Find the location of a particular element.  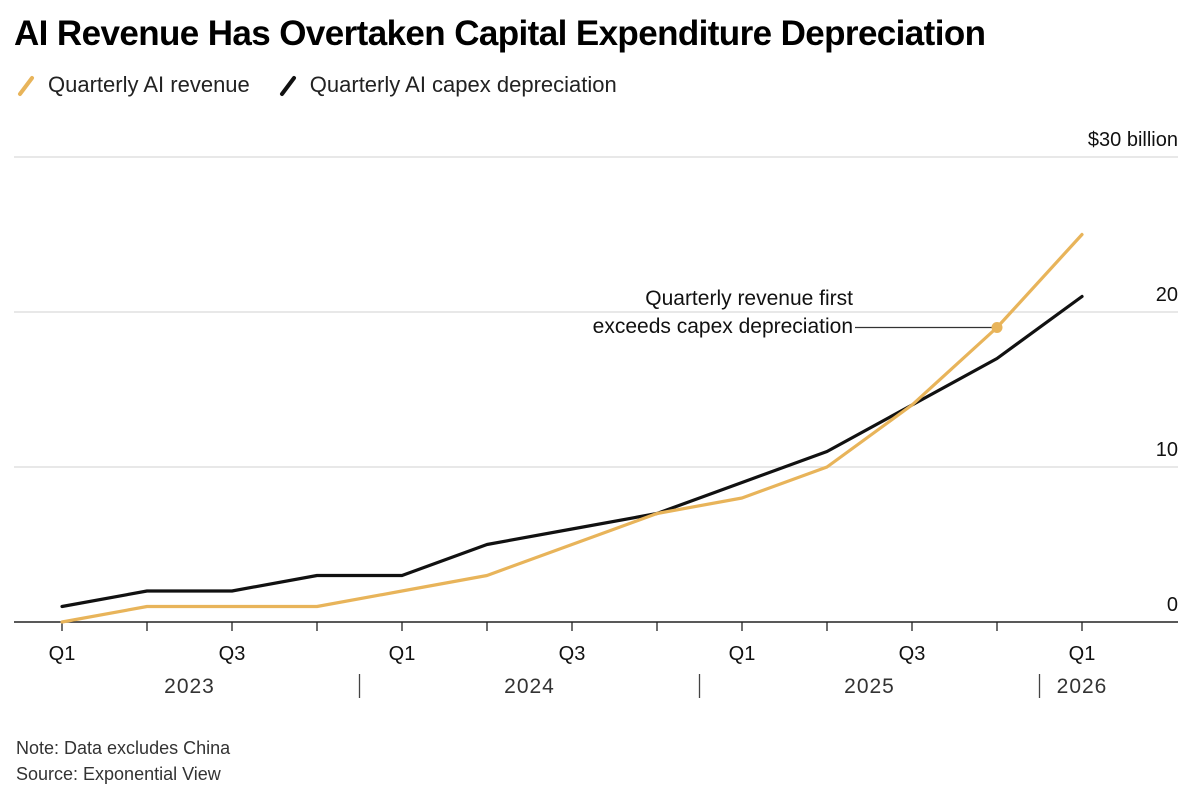

footer-source: Source: Exponential View is located at coordinates (118, 774).